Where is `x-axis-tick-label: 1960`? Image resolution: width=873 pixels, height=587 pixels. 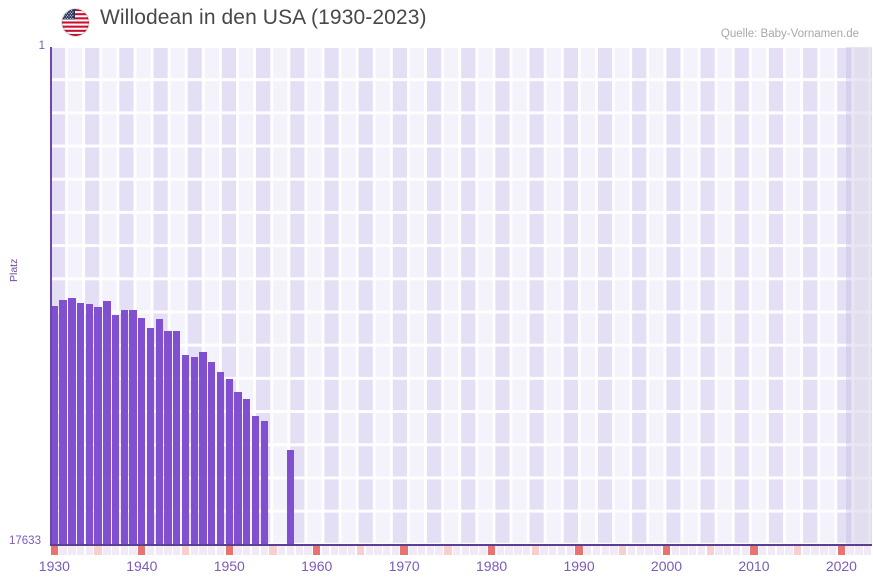
x-axis-tick-label: 1960 is located at coordinates (317, 566).